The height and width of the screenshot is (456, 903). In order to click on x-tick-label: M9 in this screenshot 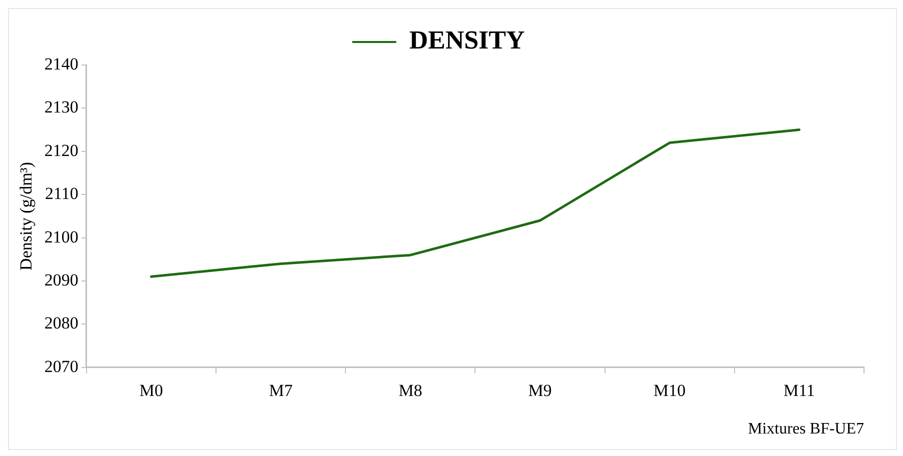, I will do `click(540, 390)`.